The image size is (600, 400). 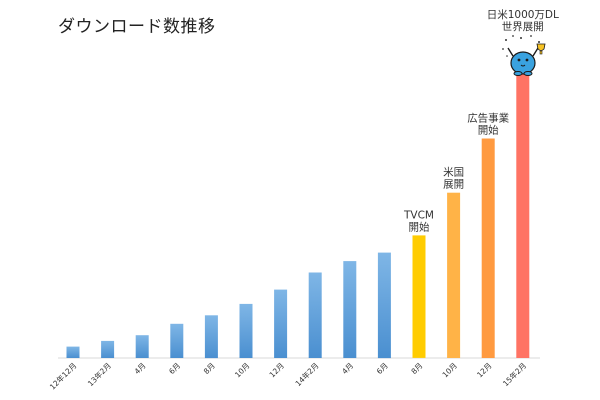 What do you see at coordinates (488, 118) in the screenshot?
I see `annotation-label: 広告事業` at bounding box center [488, 118].